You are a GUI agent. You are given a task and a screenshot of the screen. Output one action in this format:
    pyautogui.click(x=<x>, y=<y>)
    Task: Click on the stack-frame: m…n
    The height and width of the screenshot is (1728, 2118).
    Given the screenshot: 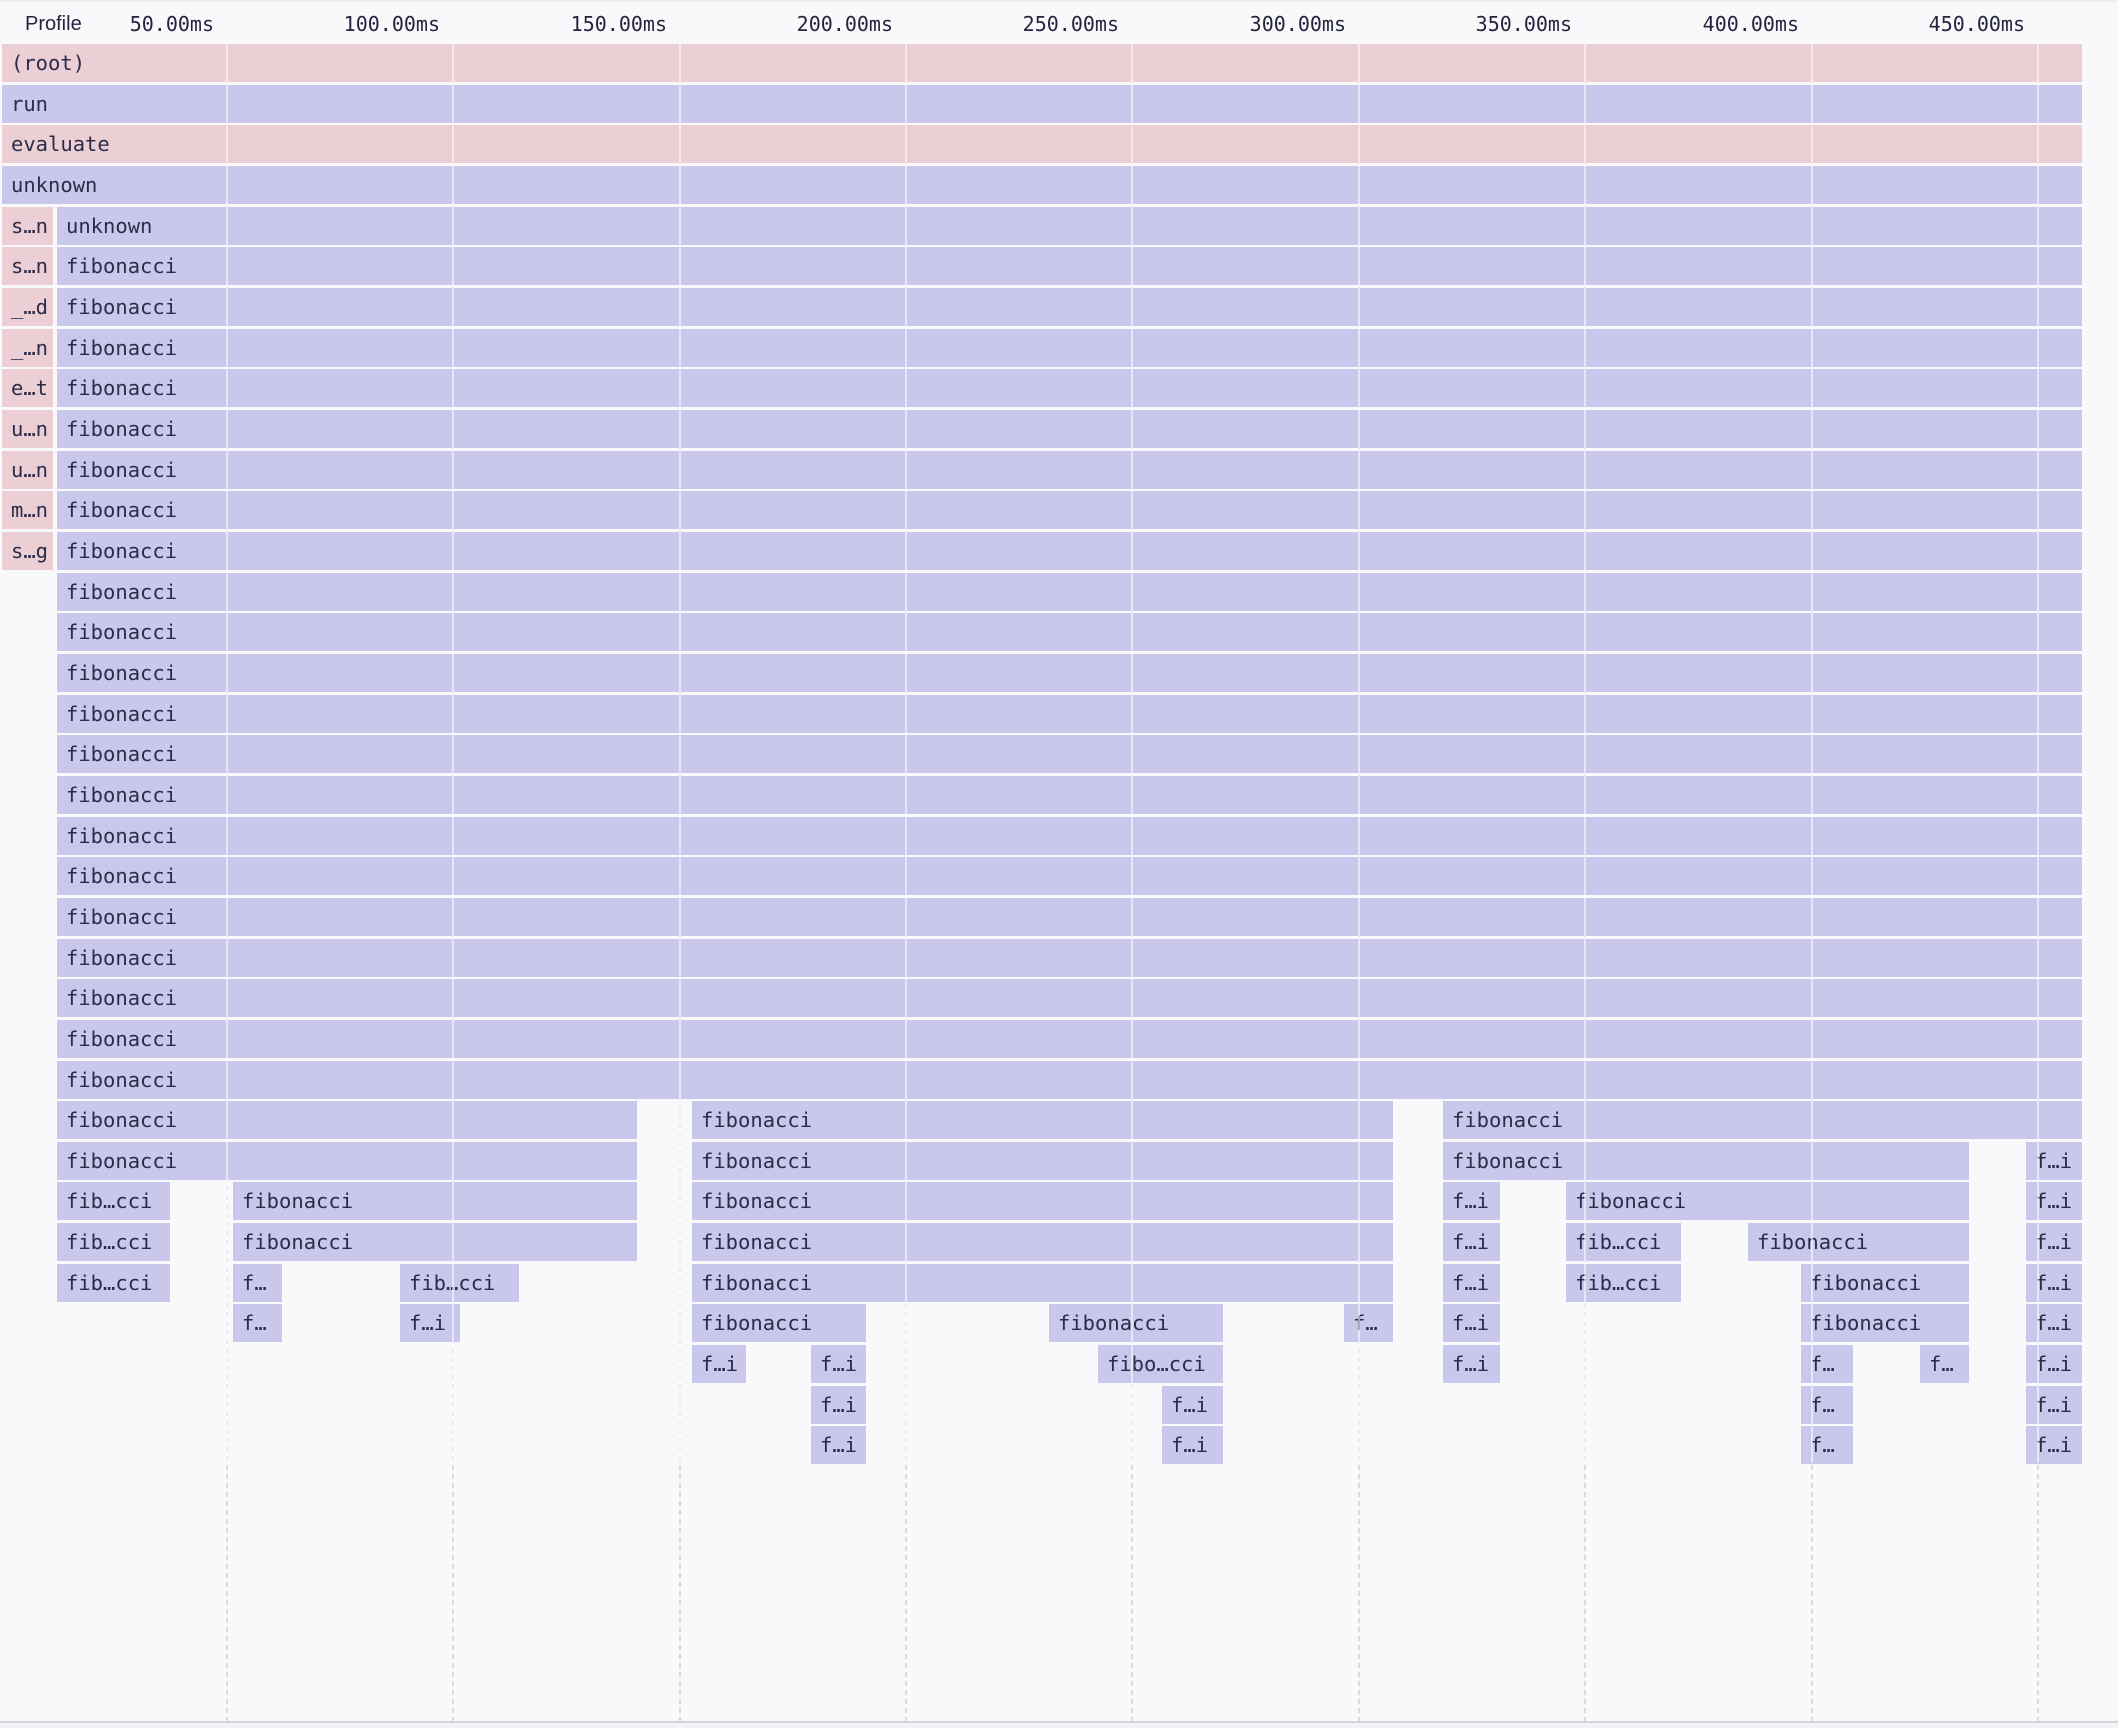 What is the action you would take?
    pyautogui.click(x=27, y=510)
    